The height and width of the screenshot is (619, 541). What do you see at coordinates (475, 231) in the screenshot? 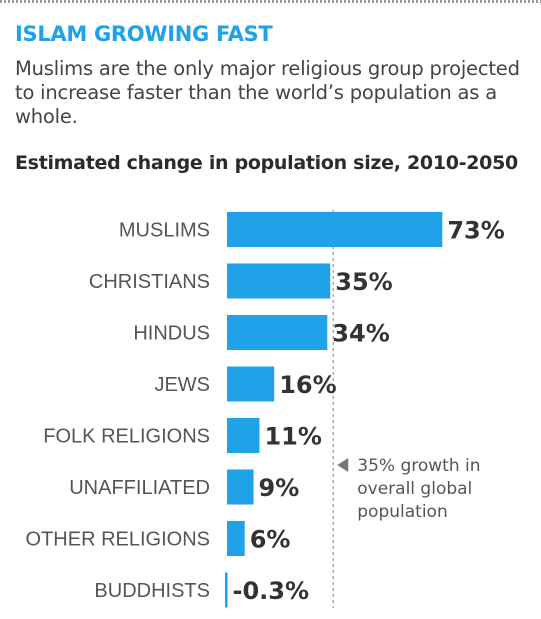
I see `value-label: 73%` at bounding box center [475, 231].